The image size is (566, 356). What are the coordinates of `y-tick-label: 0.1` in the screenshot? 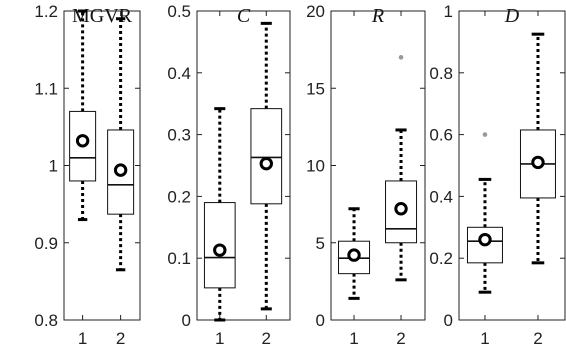 It's located at (179, 258).